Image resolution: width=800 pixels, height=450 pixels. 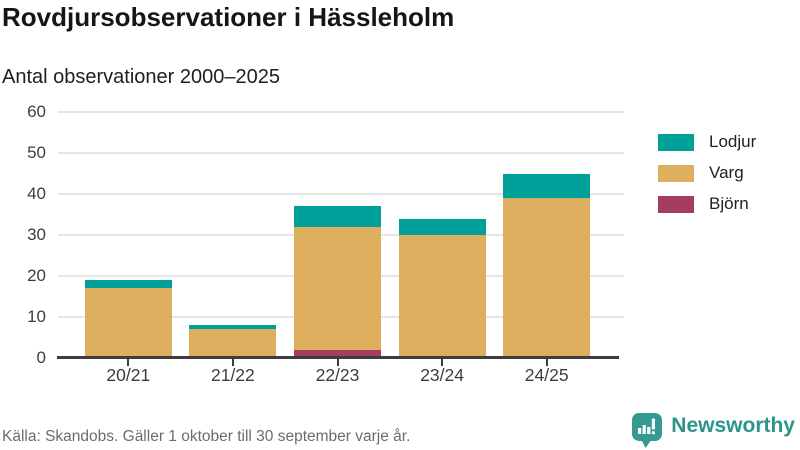 I want to click on x-tick-label: 24/25, so click(x=546, y=375).